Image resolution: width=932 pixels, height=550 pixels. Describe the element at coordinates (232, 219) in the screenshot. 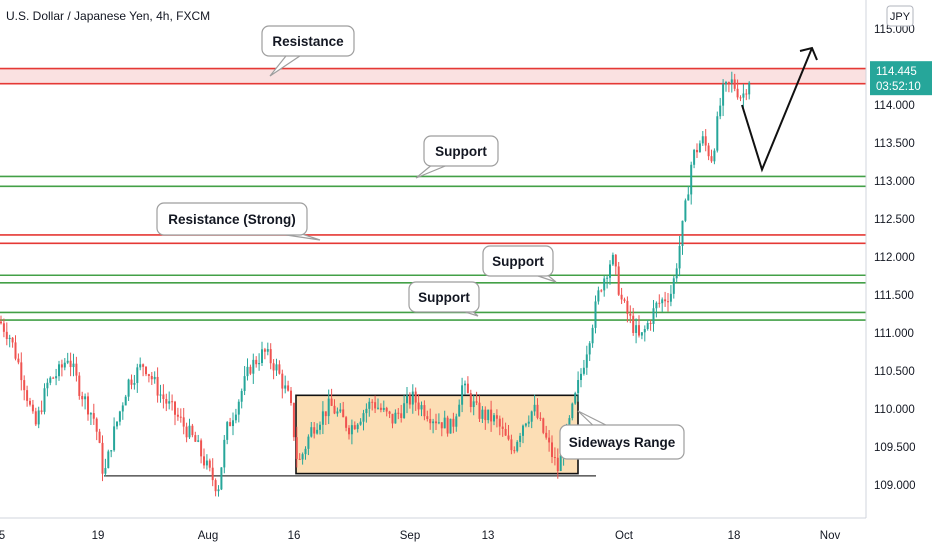

I see `callout-label: Resistance (Strong)` at that location.